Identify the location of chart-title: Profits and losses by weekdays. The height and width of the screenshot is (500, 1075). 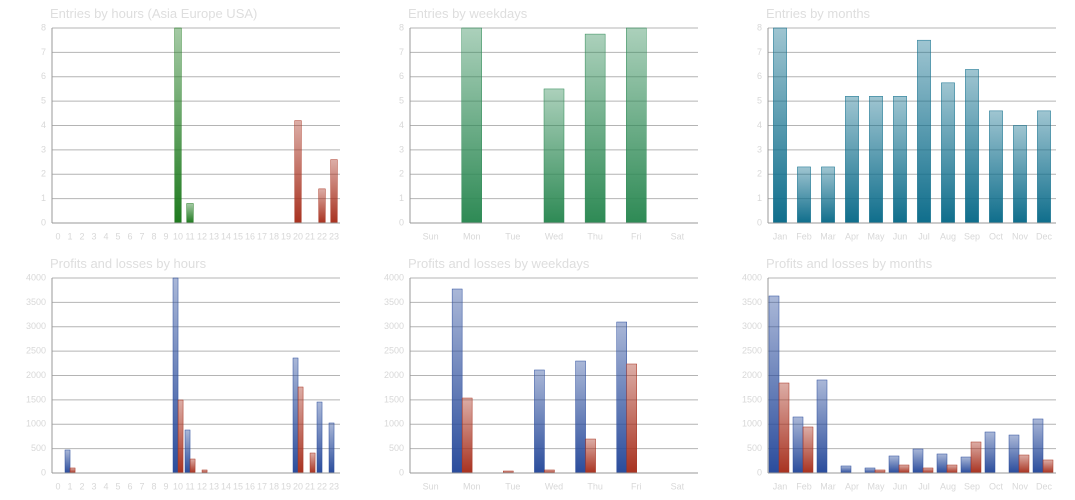
(499, 263).